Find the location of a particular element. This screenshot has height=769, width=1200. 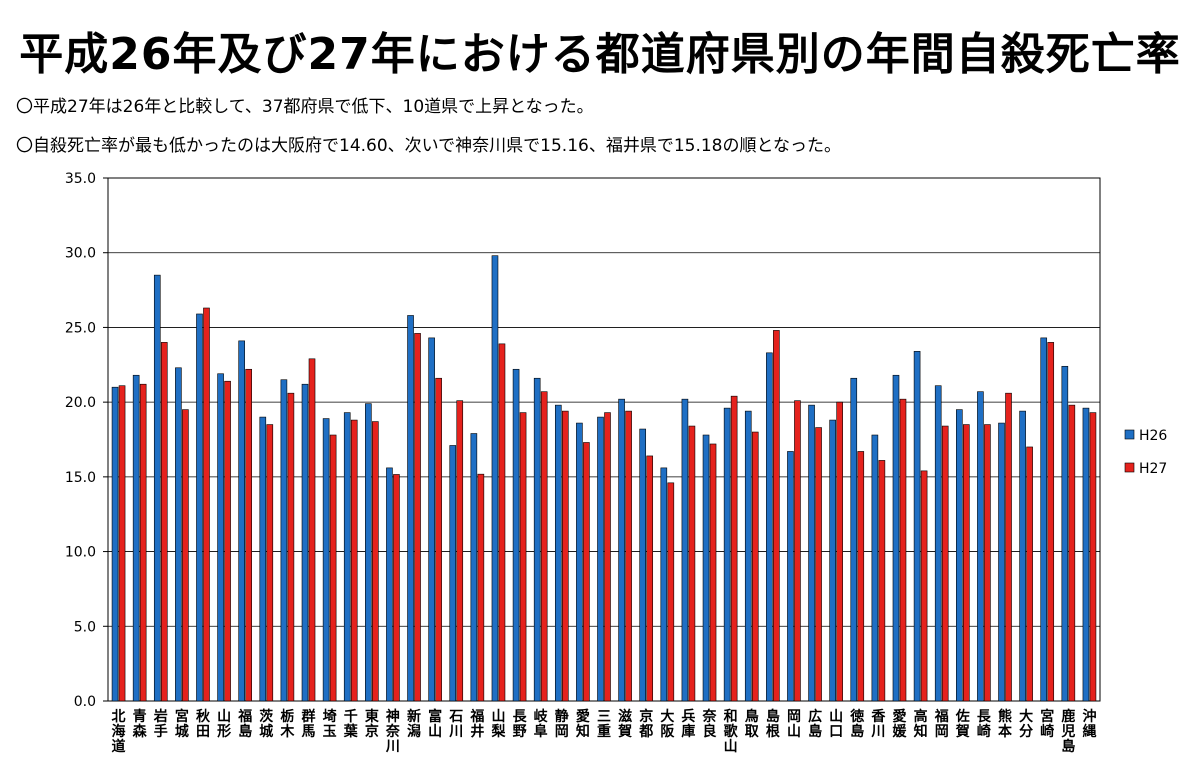

legend-swatch-h26 is located at coordinates (1129, 434).